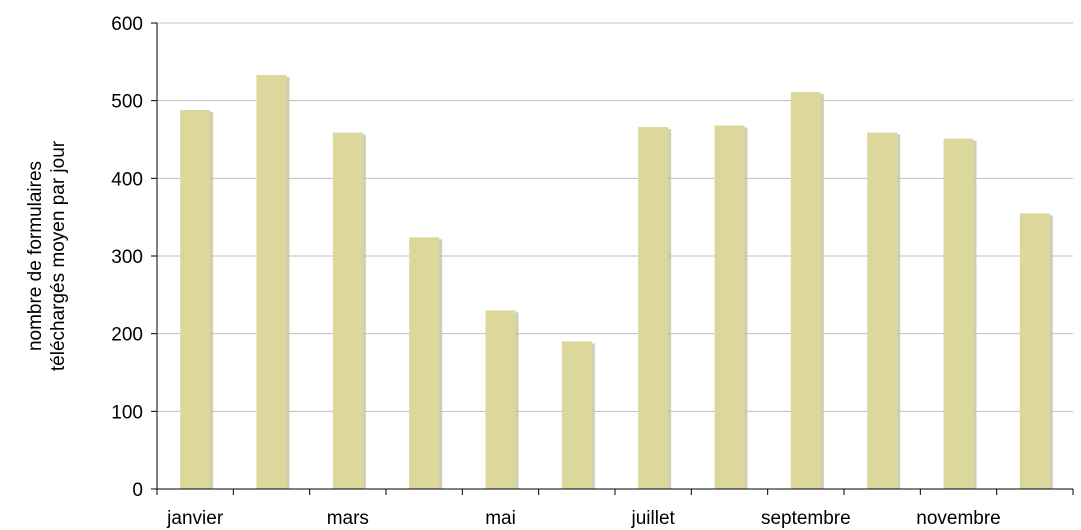  What do you see at coordinates (500, 518) in the screenshot?
I see `x-tick-label-mai: mai` at bounding box center [500, 518].